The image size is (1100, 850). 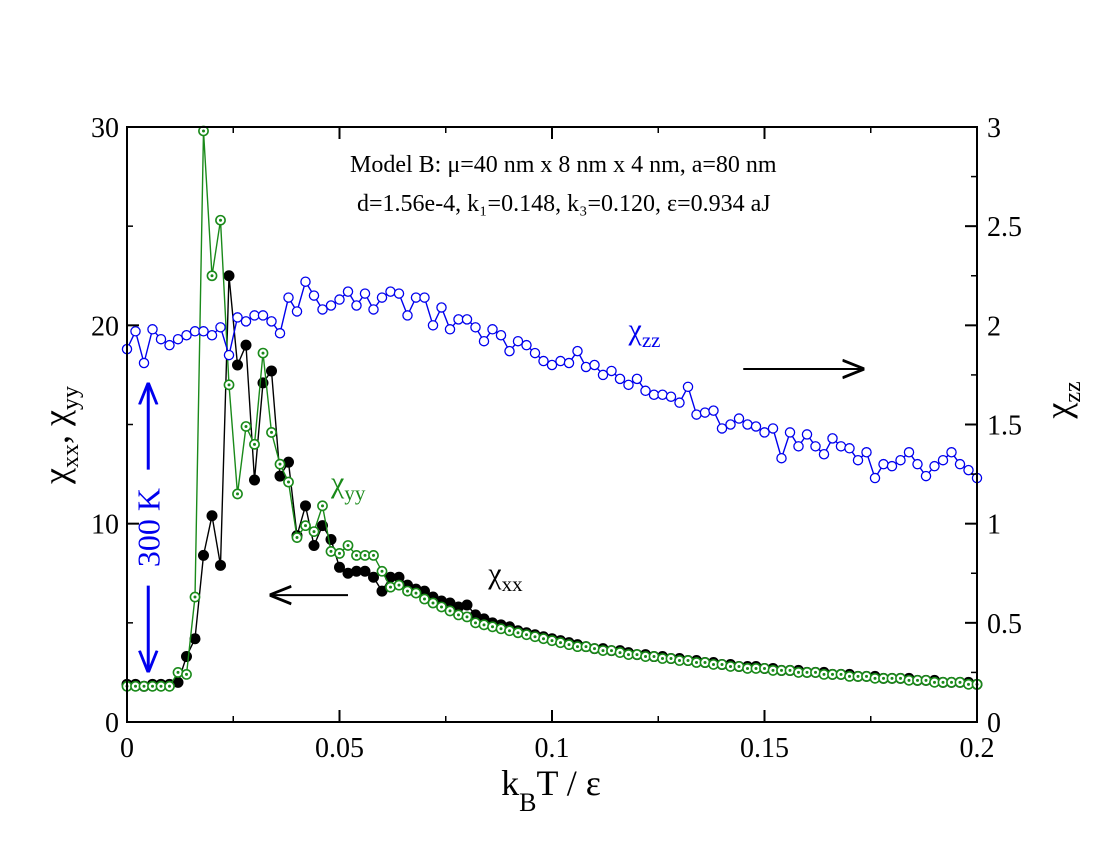 I want to click on y-left-tick-label: 30, so click(x=105, y=128).